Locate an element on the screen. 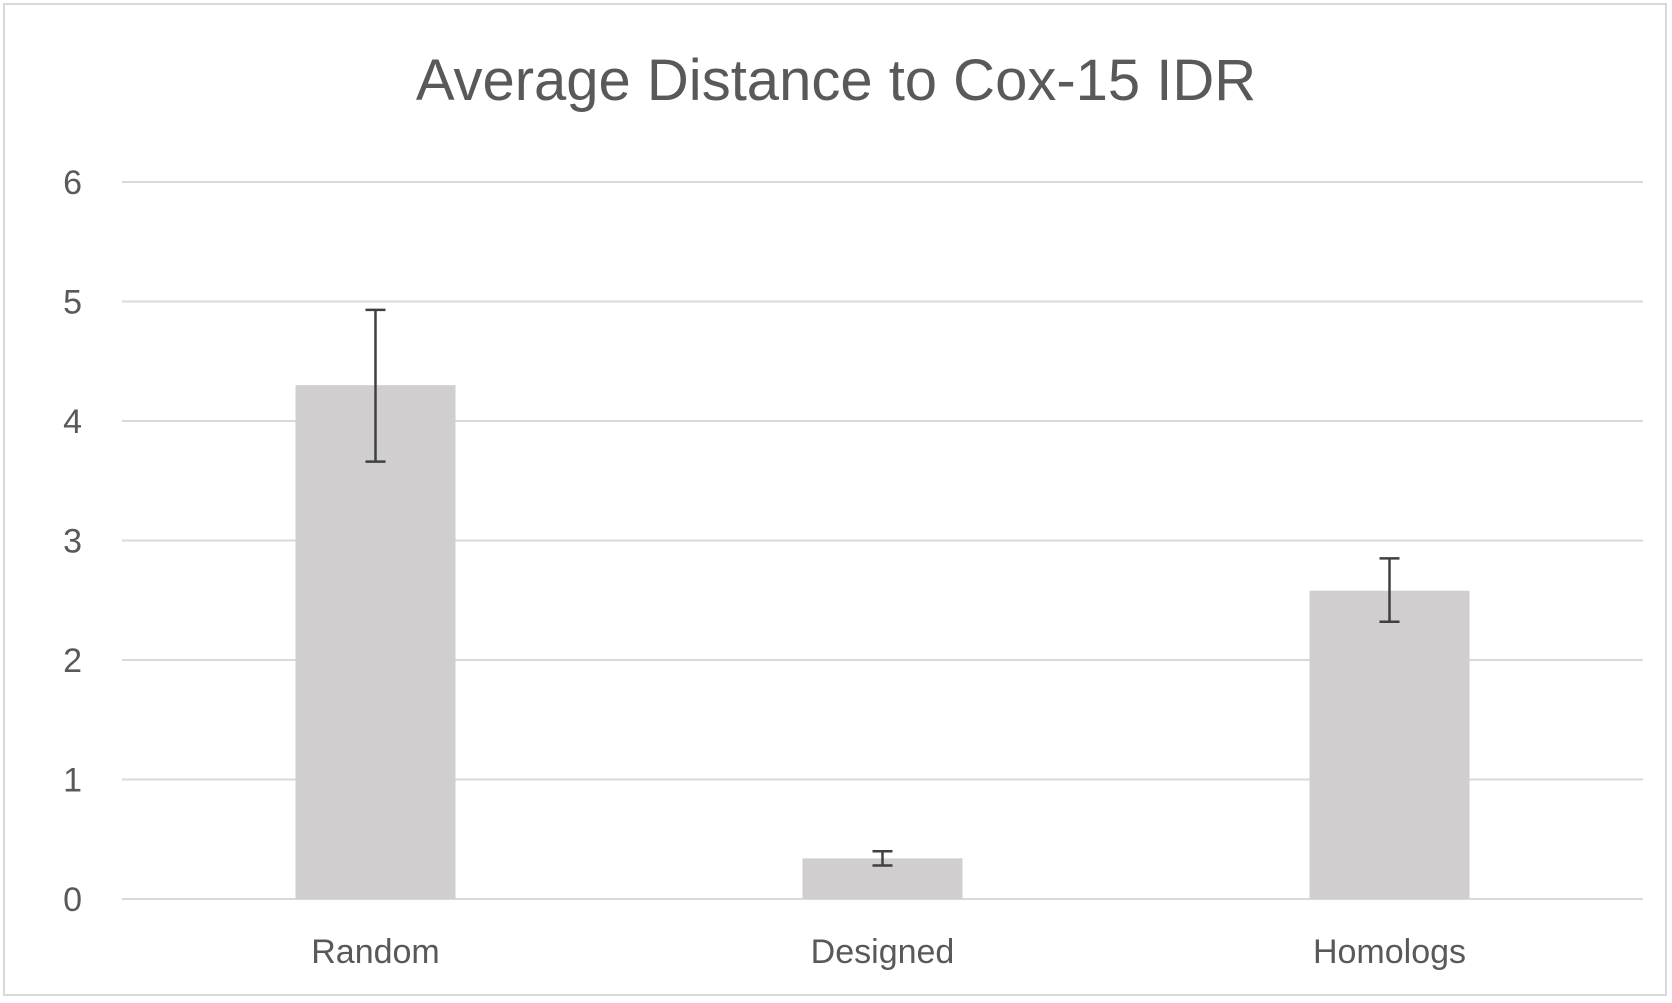  bar-homologs is located at coordinates (1389, 744).